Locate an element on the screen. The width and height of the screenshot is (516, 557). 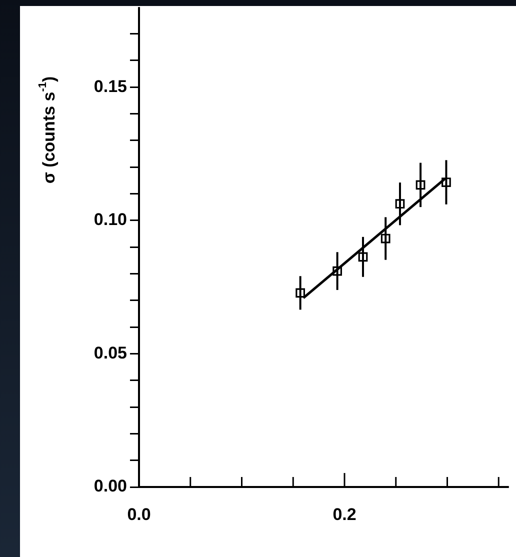
y-axis-title: σ (counts s-1) is located at coordinates (48, 130).